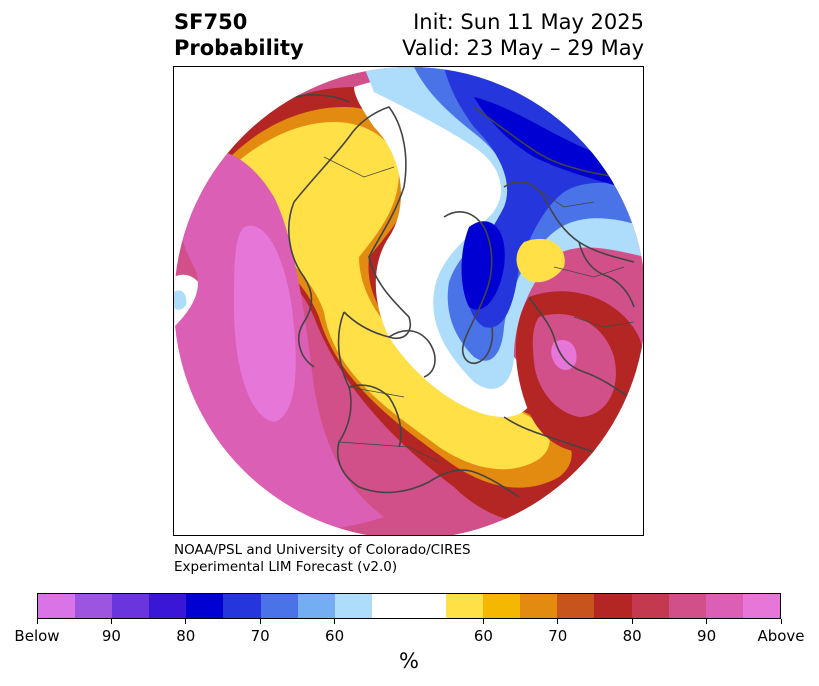  What do you see at coordinates (574, 365) in the screenshot?
I see `region-pink-europe` at bounding box center [574, 365].